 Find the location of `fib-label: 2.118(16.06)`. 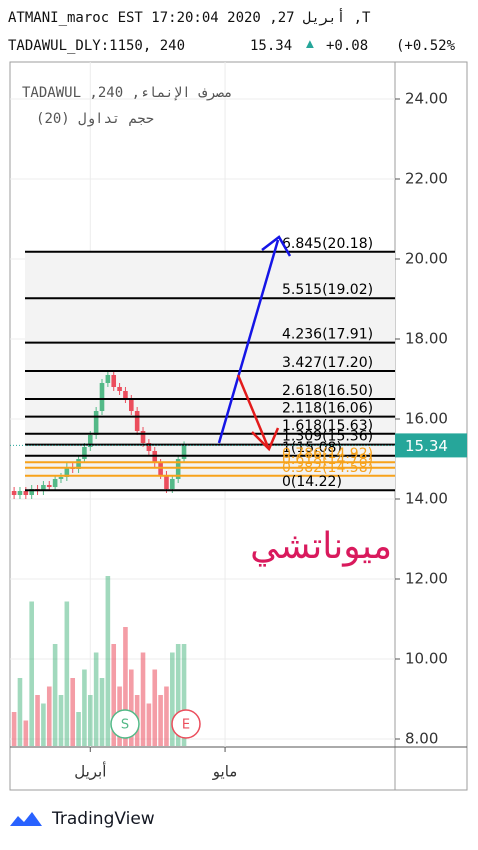

fib-label: 2.118(16.06) is located at coordinates (327, 409).